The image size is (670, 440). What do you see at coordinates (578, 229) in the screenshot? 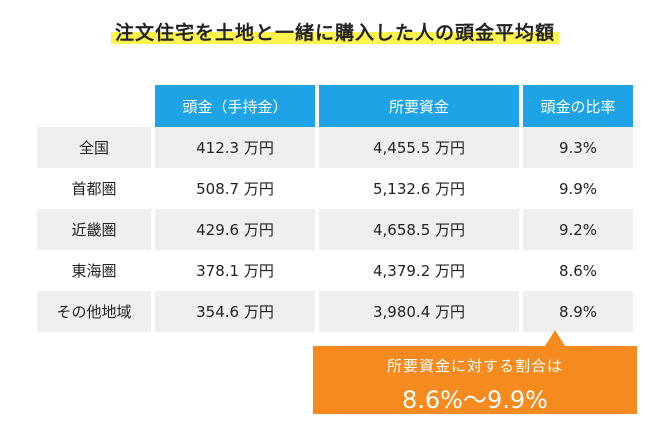
I see `row-ratio: 9.2%` at bounding box center [578, 229].